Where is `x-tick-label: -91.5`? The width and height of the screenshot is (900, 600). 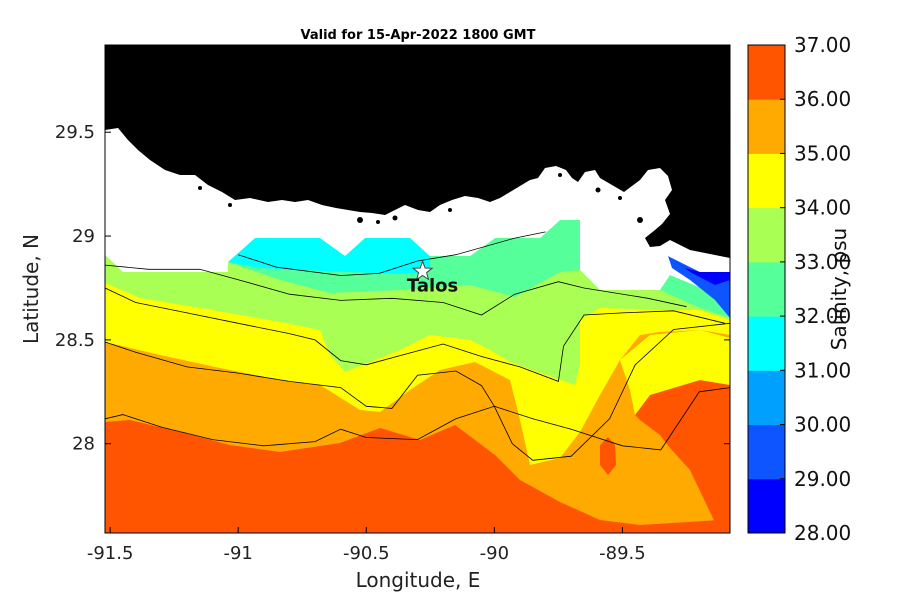
x-tick-label: -91.5 is located at coordinates (110, 553).